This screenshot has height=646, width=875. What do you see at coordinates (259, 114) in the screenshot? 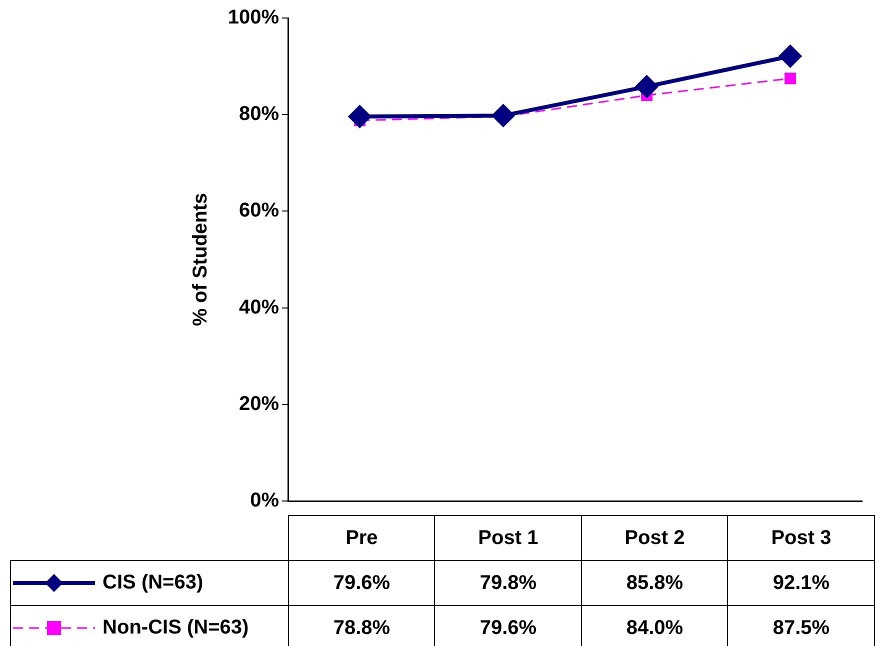
I see `y-tick-label: 80%` at bounding box center [259, 114].